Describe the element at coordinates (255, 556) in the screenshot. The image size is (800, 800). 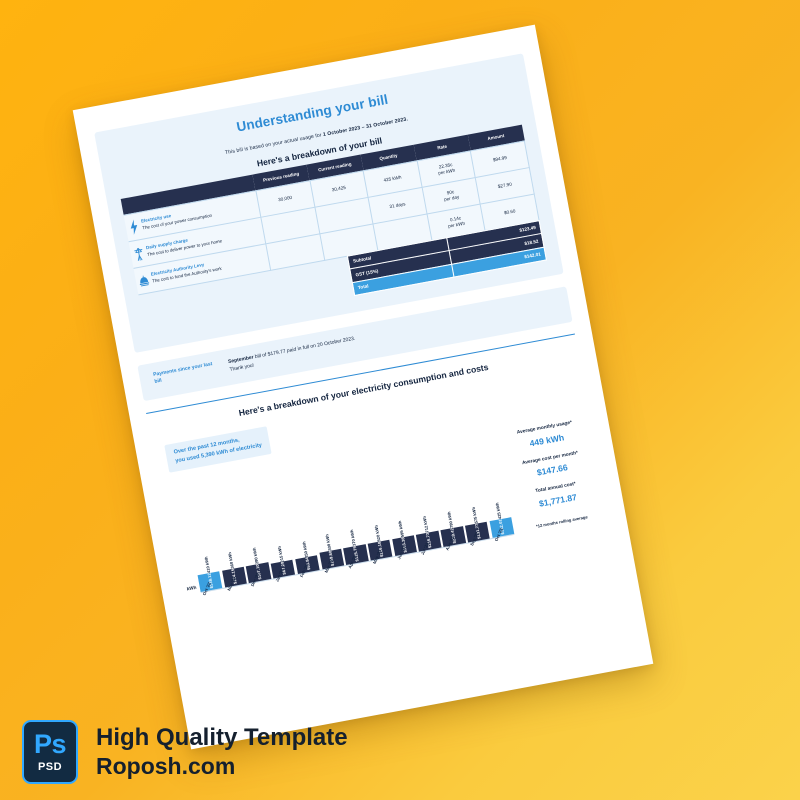
I see `bar-value-label: 290 kWh` at that location.